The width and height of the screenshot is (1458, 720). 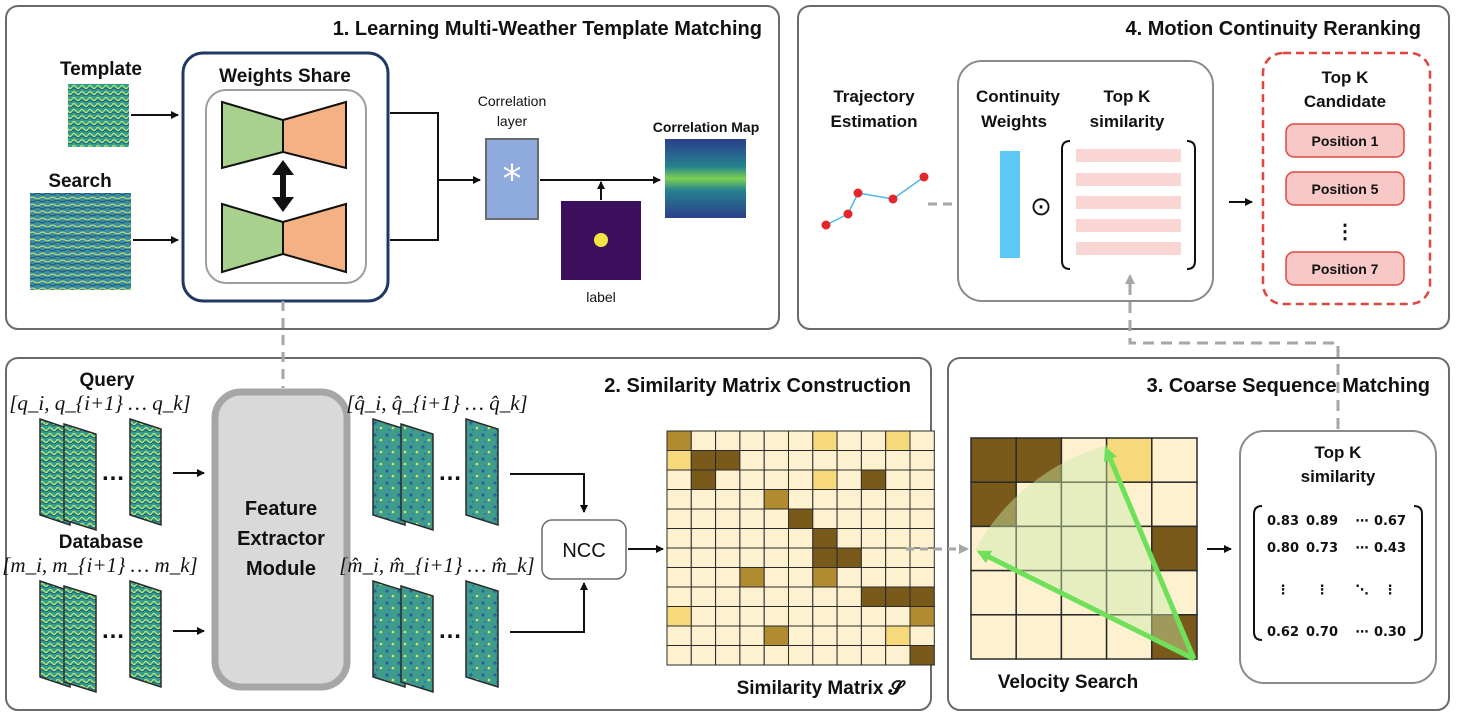 I want to click on database-to-ncc-line, so click(x=549, y=607).